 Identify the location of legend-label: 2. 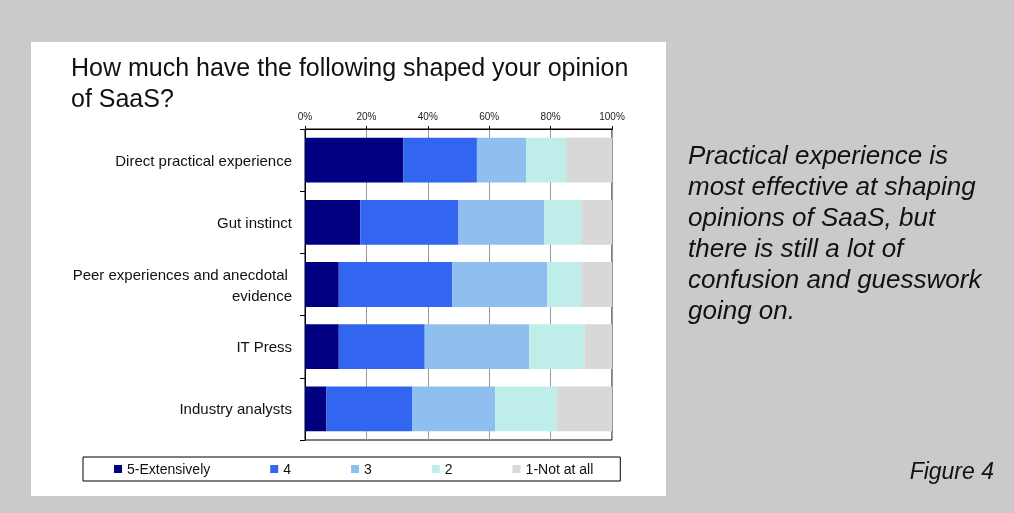
(448, 469).